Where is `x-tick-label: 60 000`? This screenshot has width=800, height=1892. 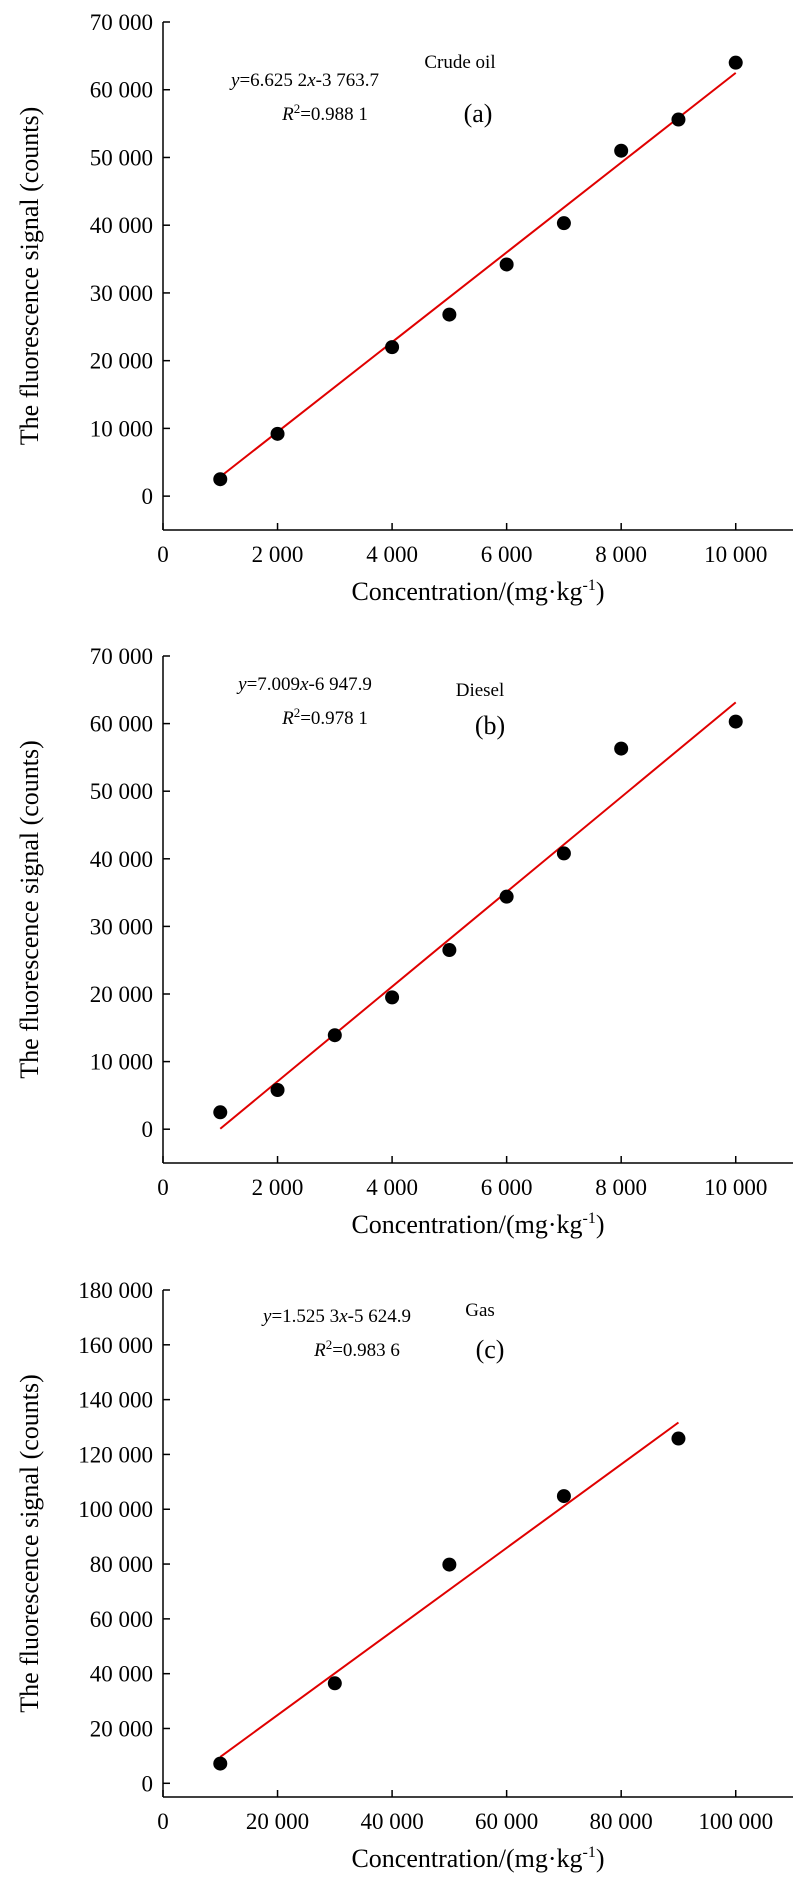
x-tick-label: 60 000 is located at coordinates (506, 1821).